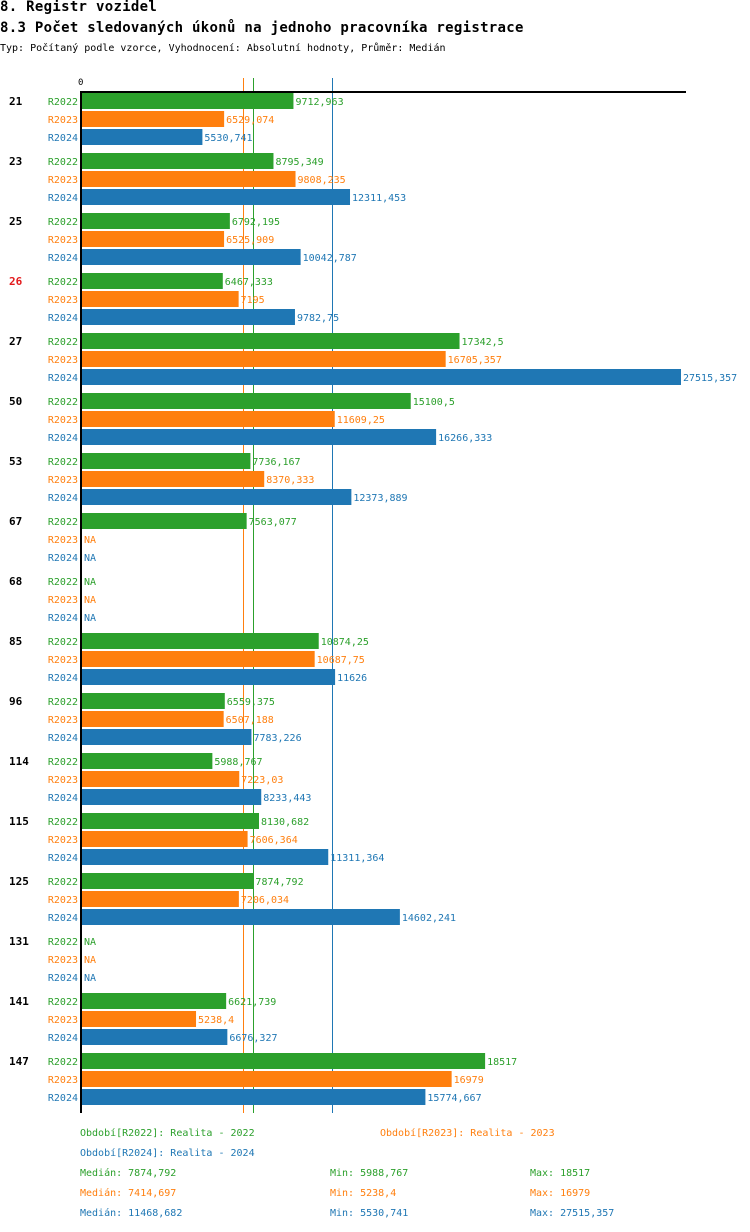 This screenshot has width=750, height=1232. I want to click on category-label: 25, so click(15, 221).